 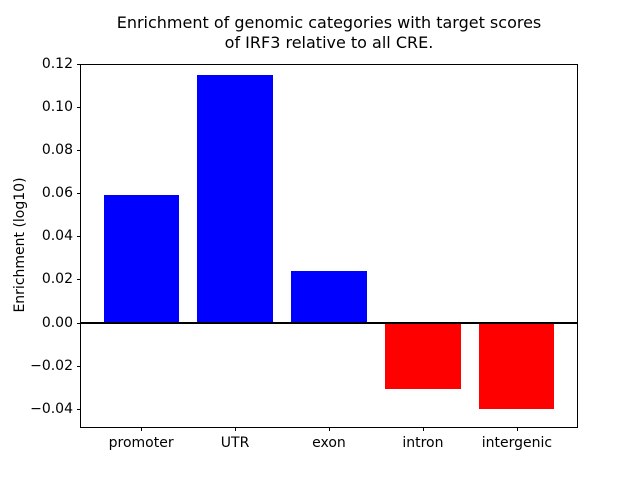 What do you see at coordinates (141, 443) in the screenshot?
I see `x-tick-label-promoter: promoter` at bounding box center [141, 443].